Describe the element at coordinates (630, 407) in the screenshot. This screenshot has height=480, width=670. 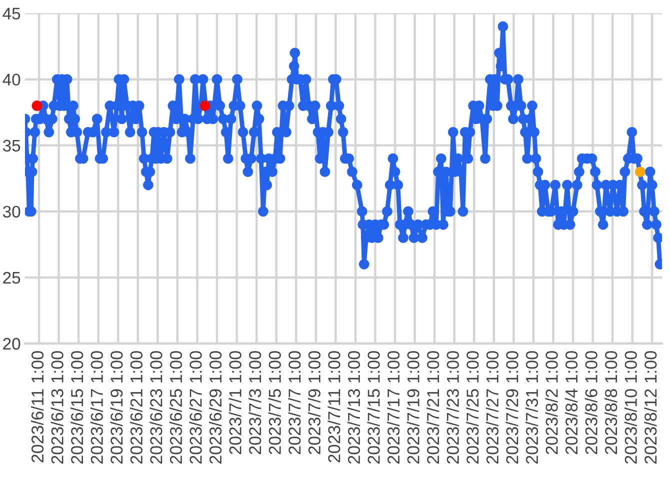
I see `x-tick-label: 2023/8/10 1:00` at that location.